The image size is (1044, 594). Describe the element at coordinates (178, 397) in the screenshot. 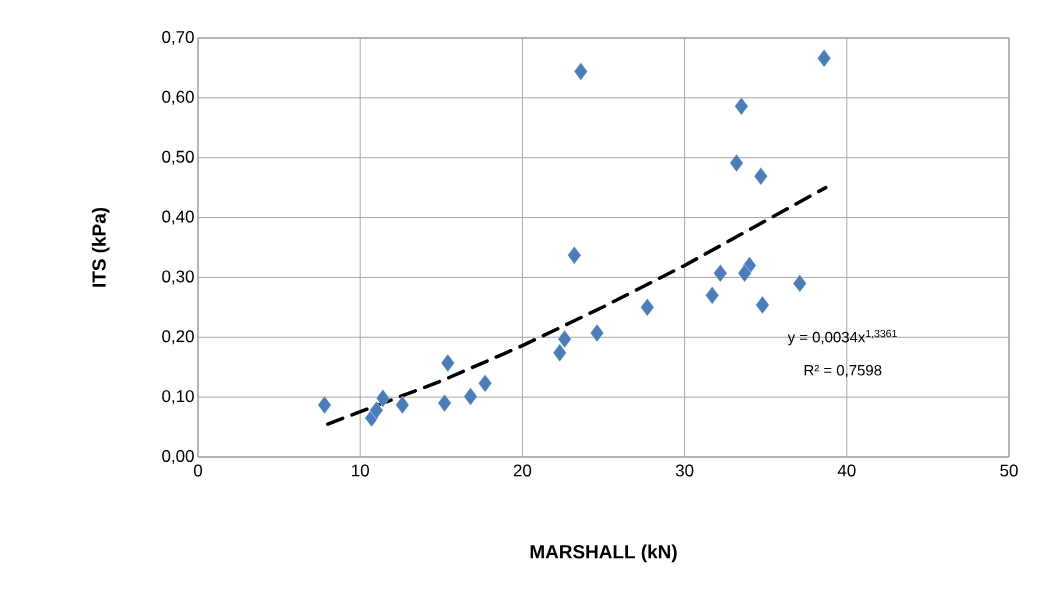

I see `y-tick-label: 0,10` at that location.